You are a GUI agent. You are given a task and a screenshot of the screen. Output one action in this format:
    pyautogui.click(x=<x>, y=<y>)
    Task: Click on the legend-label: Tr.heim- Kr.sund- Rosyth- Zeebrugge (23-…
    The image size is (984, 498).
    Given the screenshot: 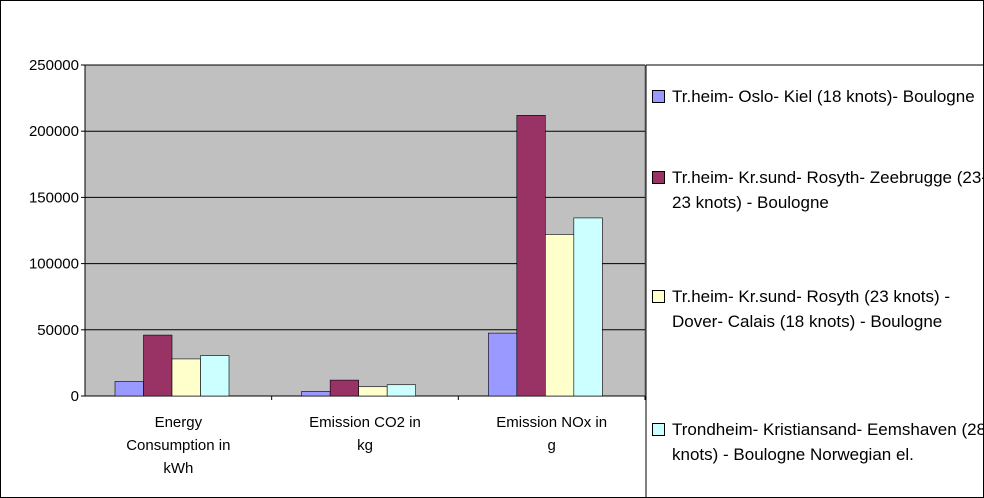 What is the action you would take?
    pyautogui.click(x=828, y=190)
    